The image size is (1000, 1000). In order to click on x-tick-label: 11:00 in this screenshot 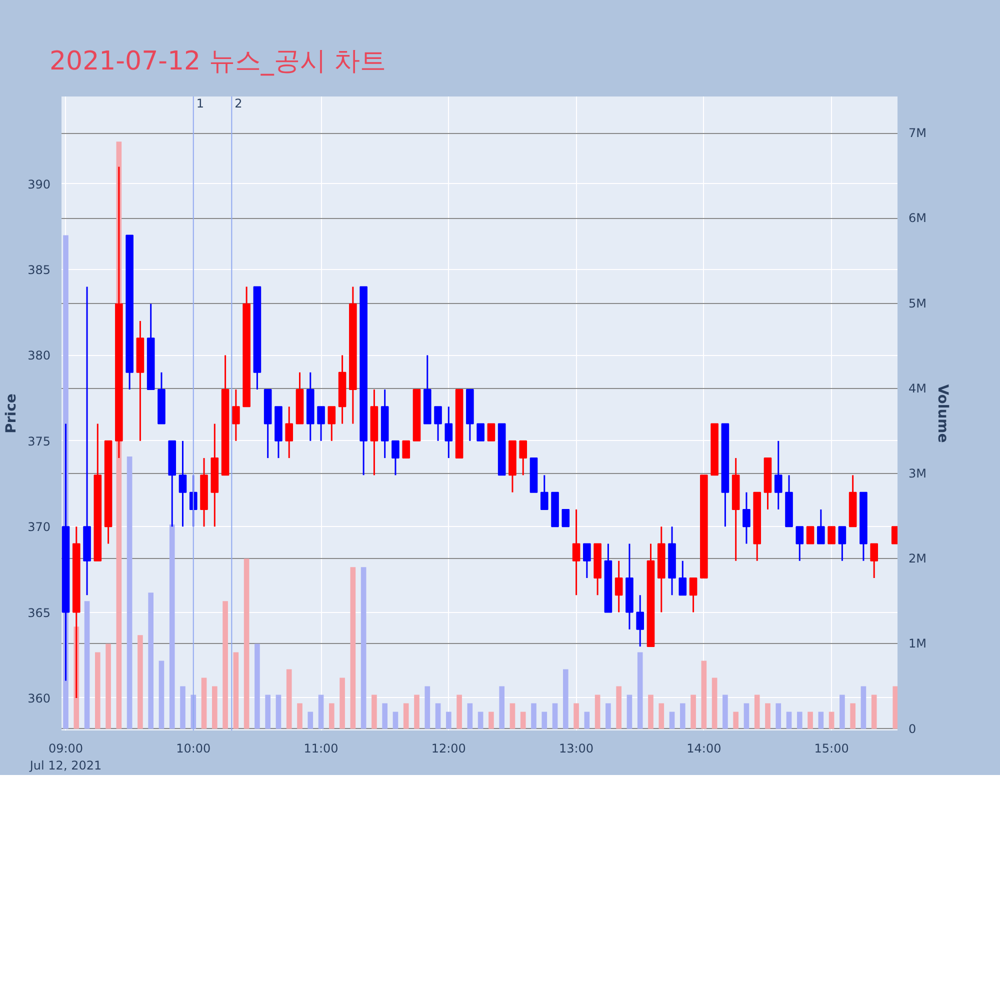, I will do `click(321, 749)`.